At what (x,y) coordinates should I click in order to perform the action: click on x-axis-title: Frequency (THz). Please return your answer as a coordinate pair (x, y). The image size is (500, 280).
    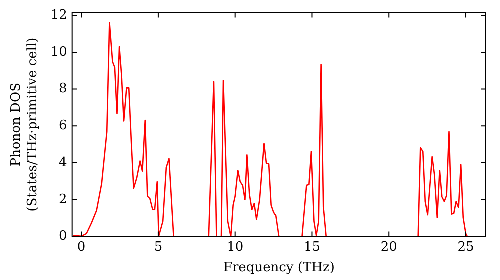
    Looking at the image, I should click on (279, 268).